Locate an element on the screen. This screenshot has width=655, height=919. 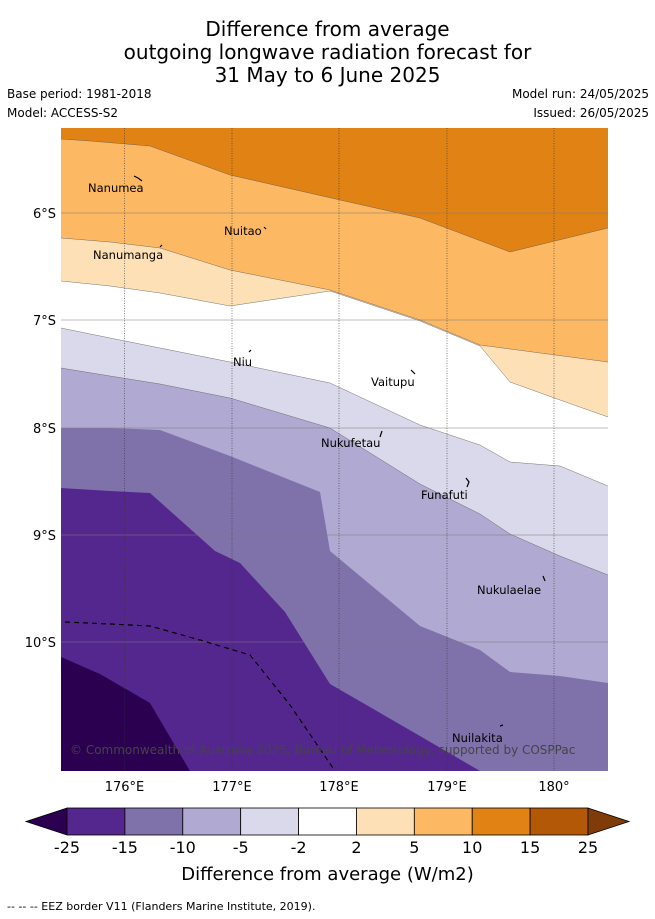
colorbar-tick-label: 10 is located at coordinates (472, 847).